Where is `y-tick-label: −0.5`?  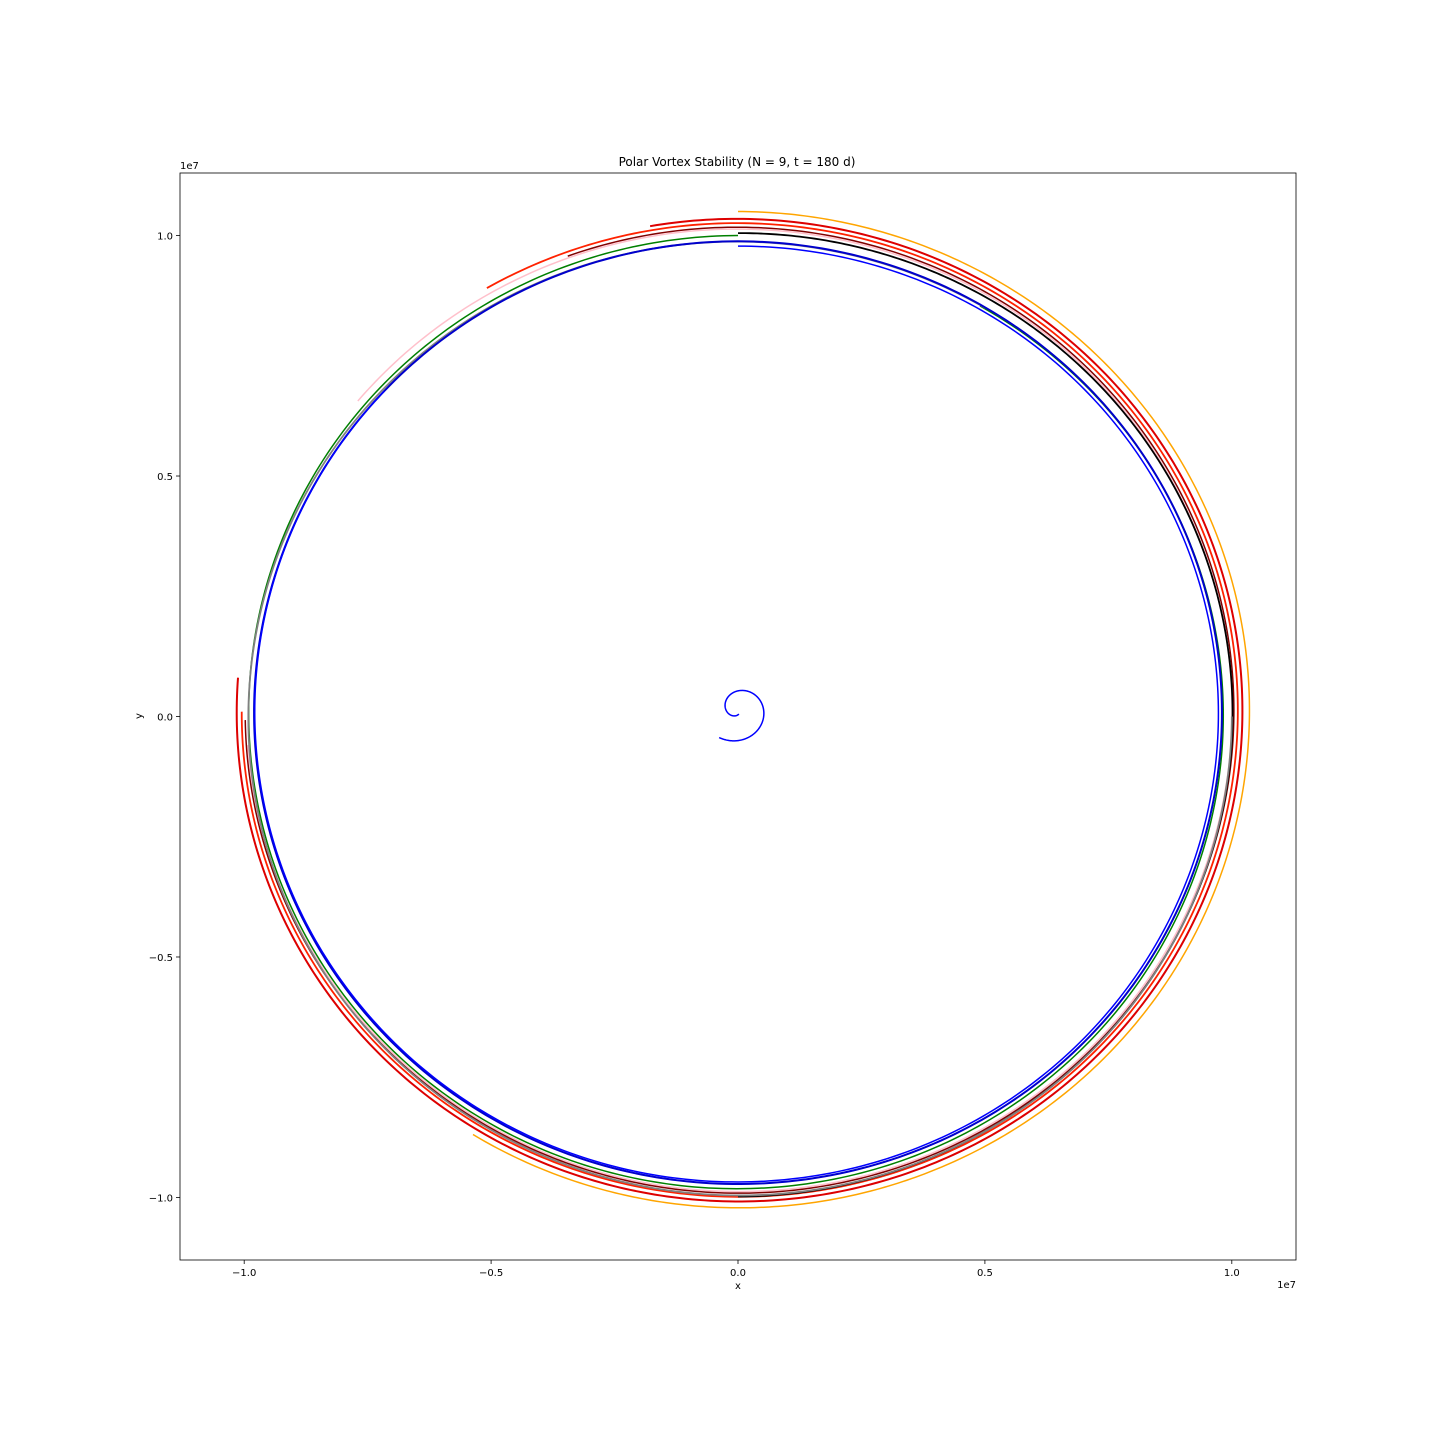 y-tick-label: −0.5 is located at coordinates (161, 958).